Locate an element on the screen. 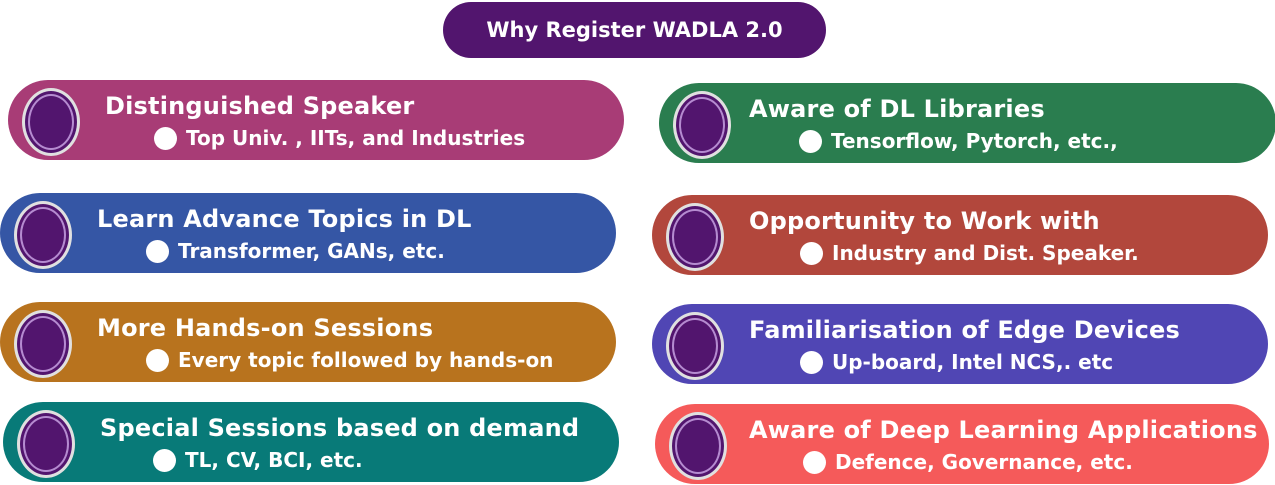  card-subtitle: Top Univ. , IITs, and Industries is located at coordinates (339, 138).